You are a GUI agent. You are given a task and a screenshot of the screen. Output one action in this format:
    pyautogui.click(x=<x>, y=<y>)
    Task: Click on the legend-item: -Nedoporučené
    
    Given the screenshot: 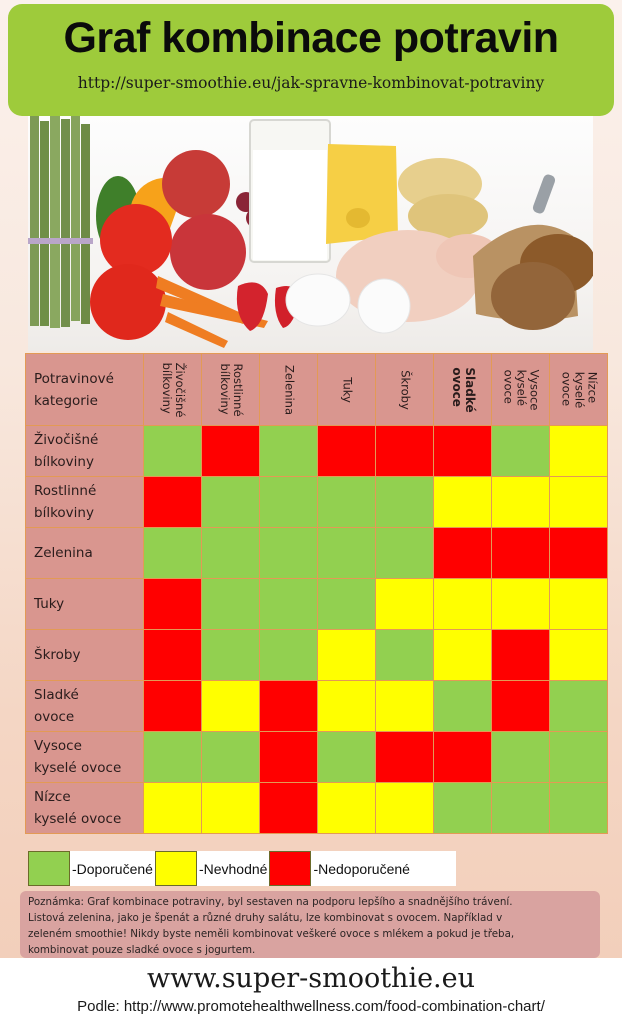 What is the action you would take?
    pyautogui.click(x=340, y=868)
    